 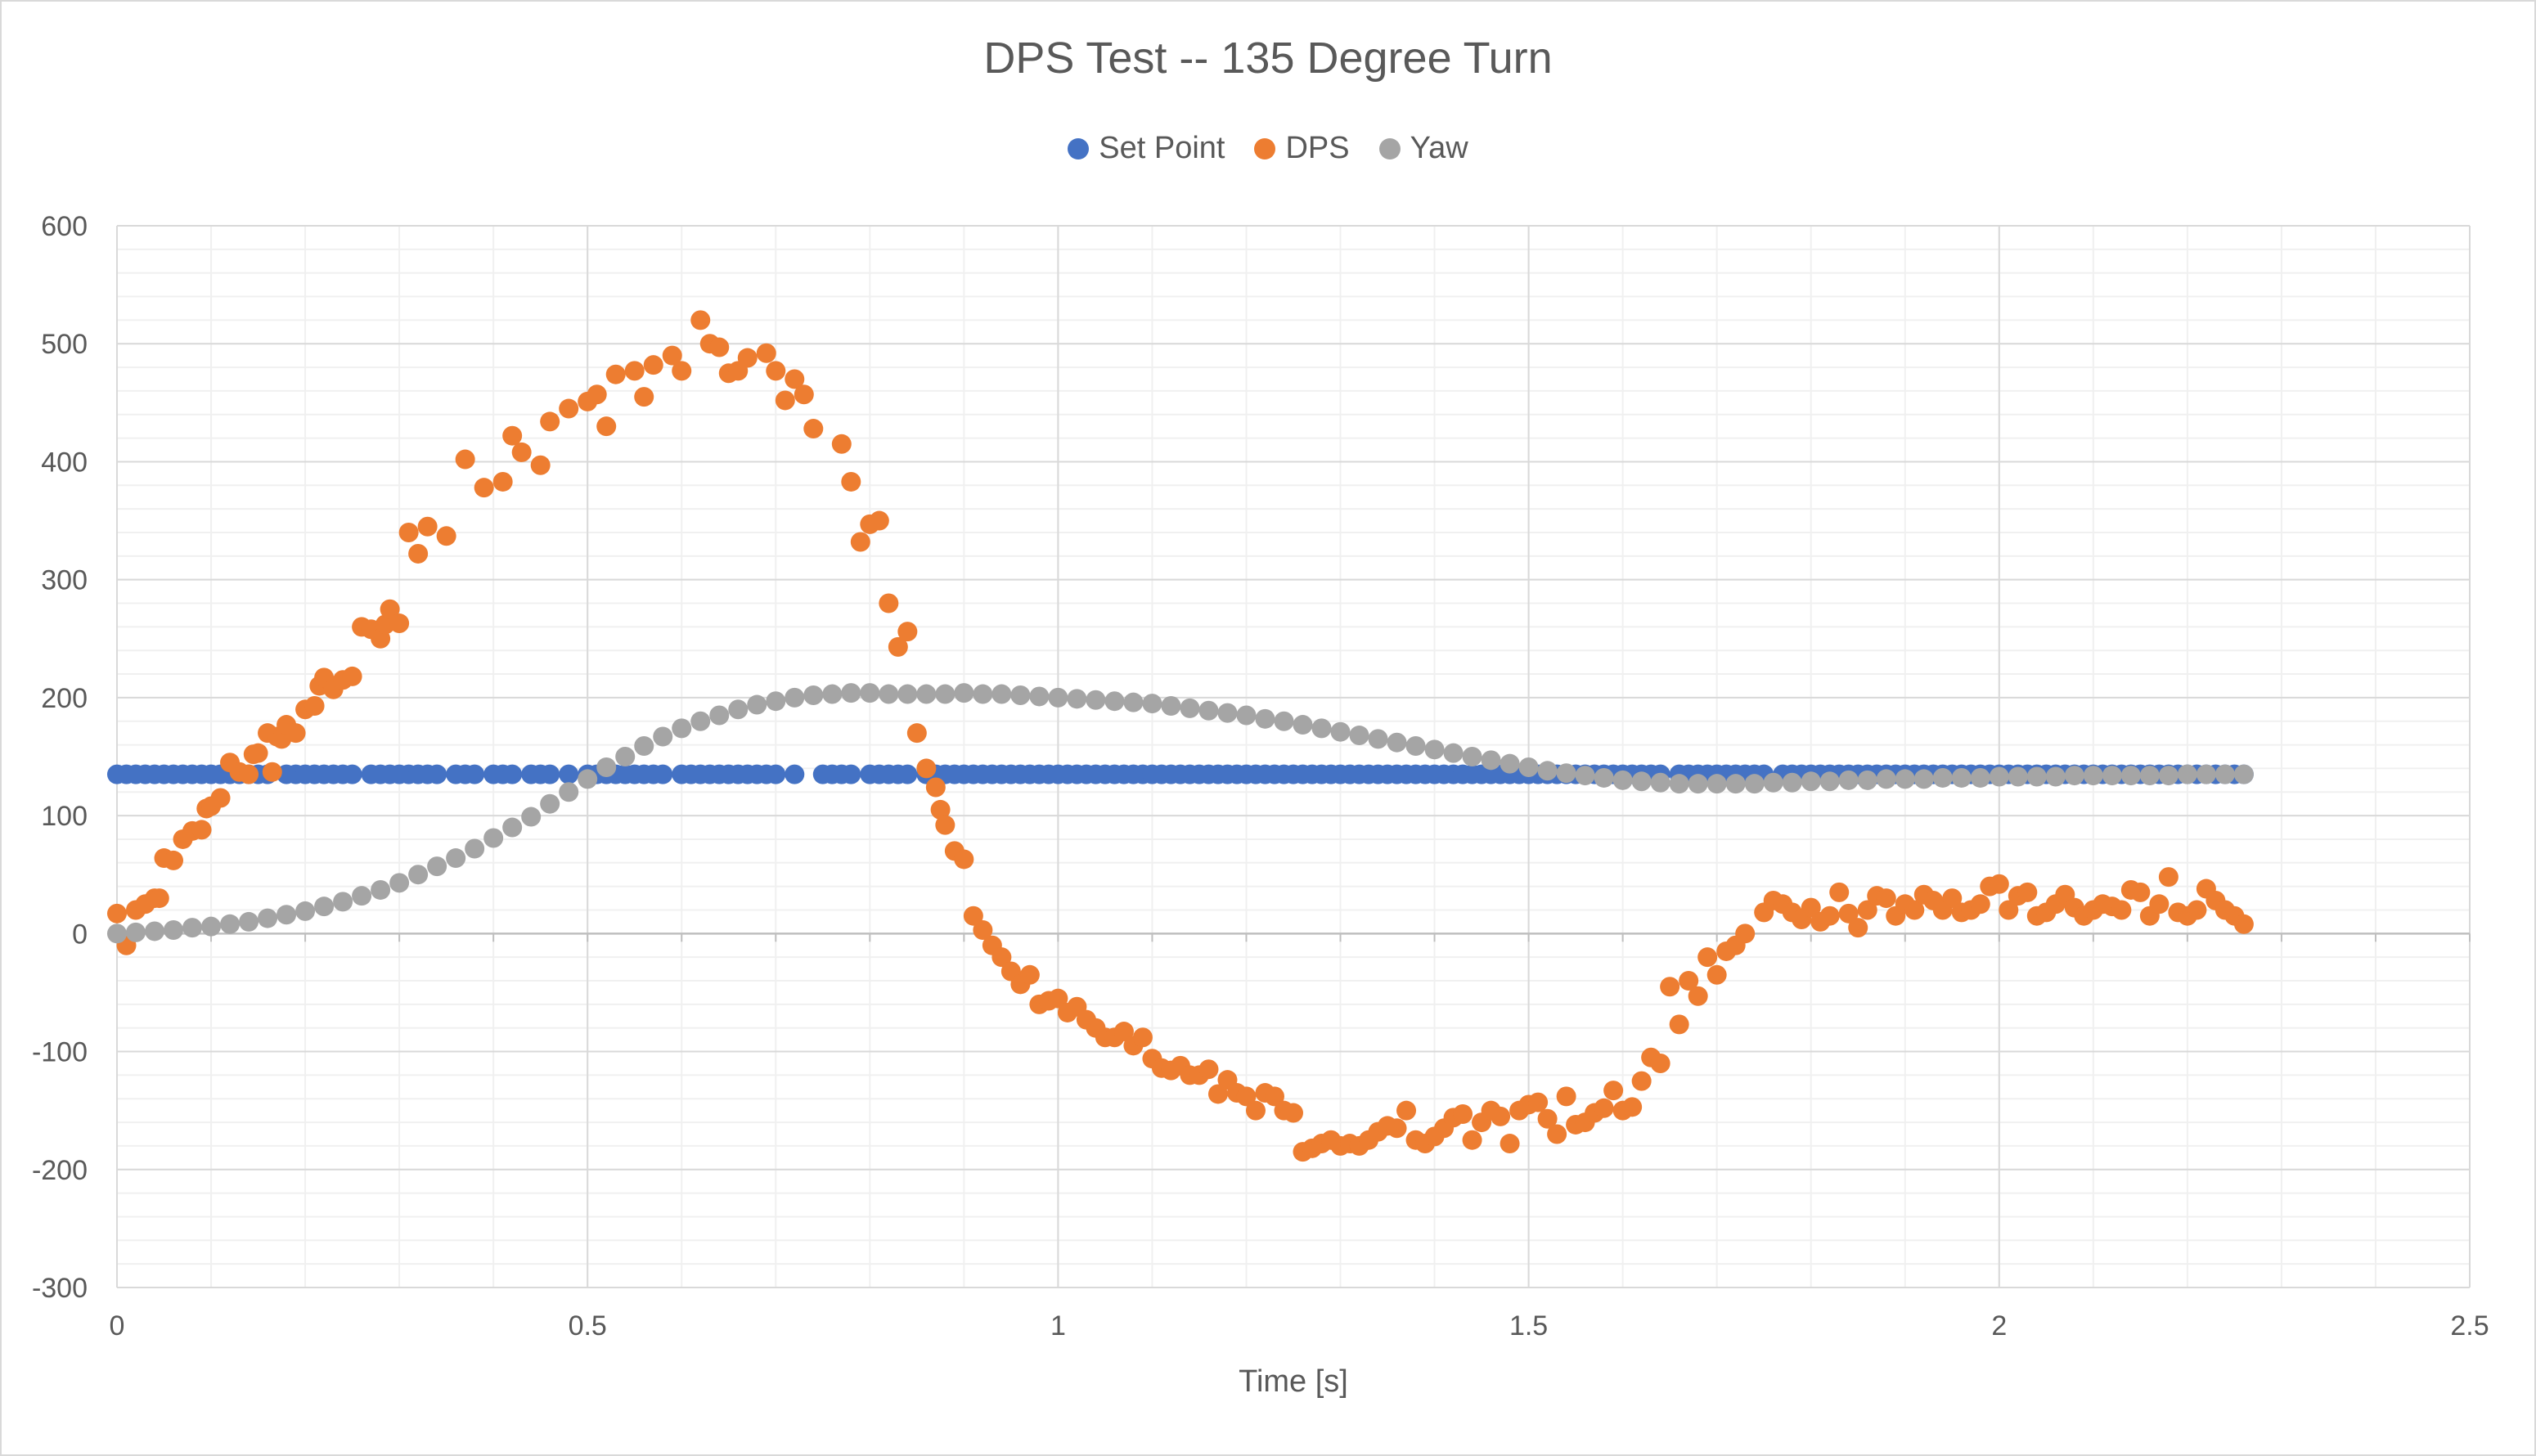 What do you see at coordinates (64, 226) in the screenshot?
I see `y-tick-label: 600` at bounding box center [64, 226].